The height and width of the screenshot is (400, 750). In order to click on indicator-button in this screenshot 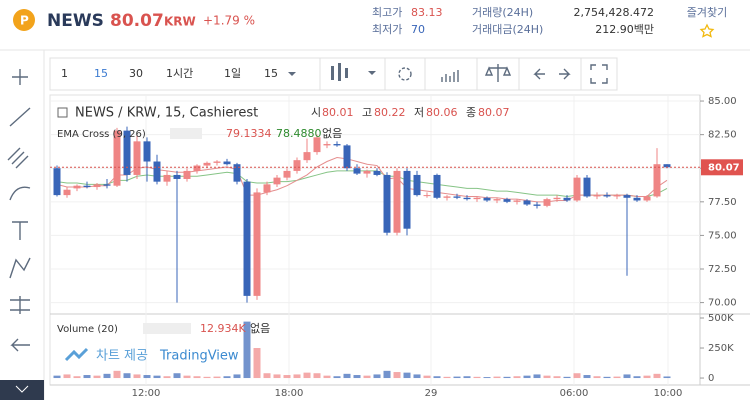, I will do `click(451, 74)`.